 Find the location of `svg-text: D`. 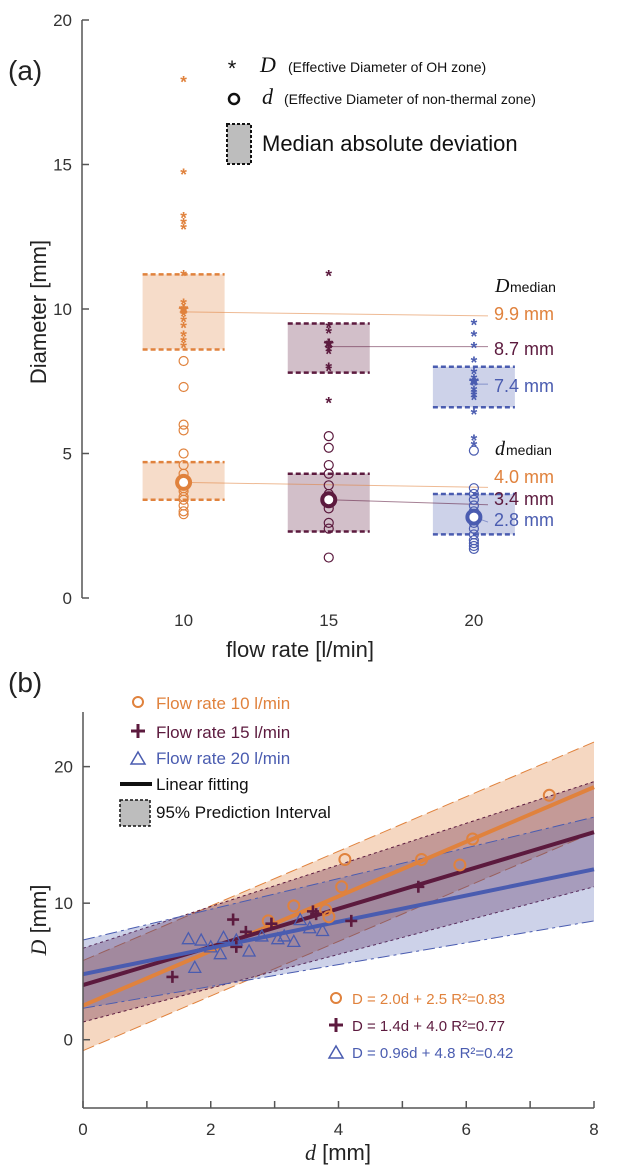

svg-text: D is located at coordinates (502, 286).